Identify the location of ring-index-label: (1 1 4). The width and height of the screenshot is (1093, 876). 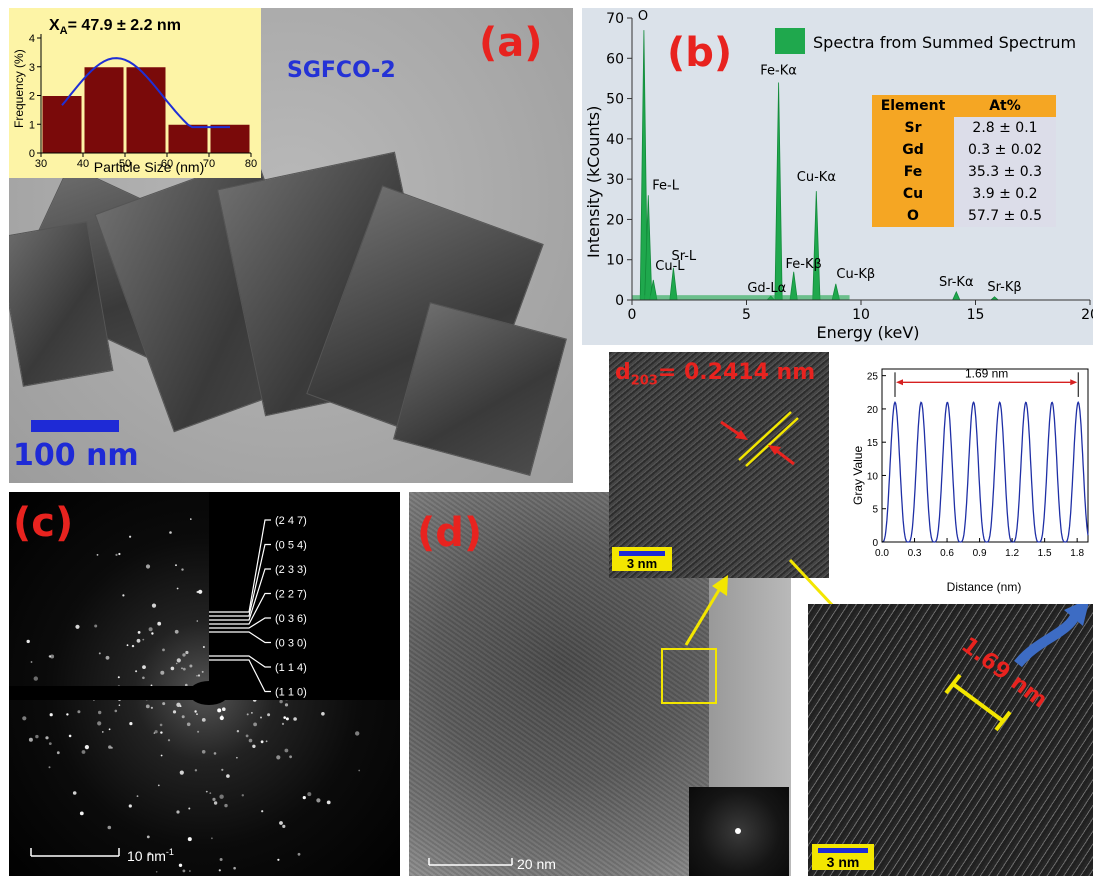
(291, 668).